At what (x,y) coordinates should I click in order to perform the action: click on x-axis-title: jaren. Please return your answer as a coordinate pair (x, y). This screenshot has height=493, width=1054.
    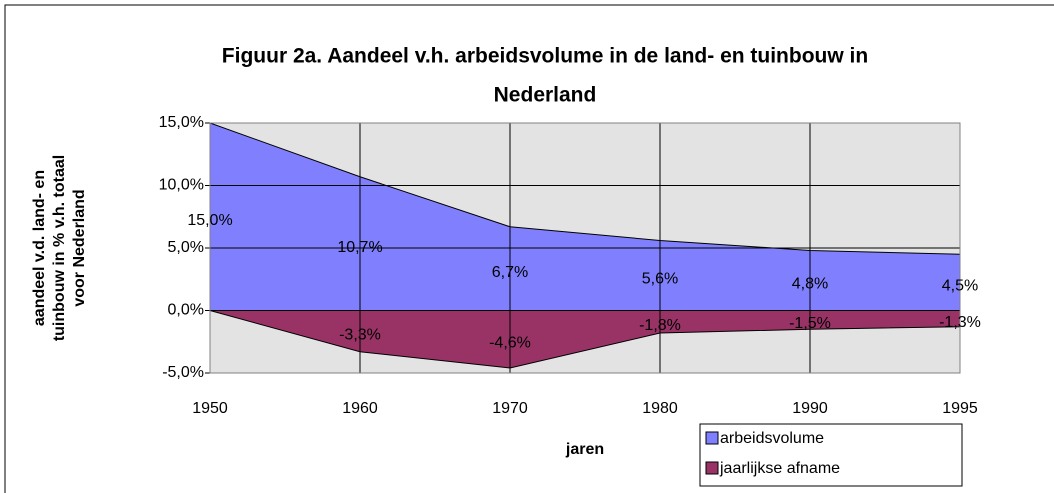
    Looking at the image, I should click on (584, 449).